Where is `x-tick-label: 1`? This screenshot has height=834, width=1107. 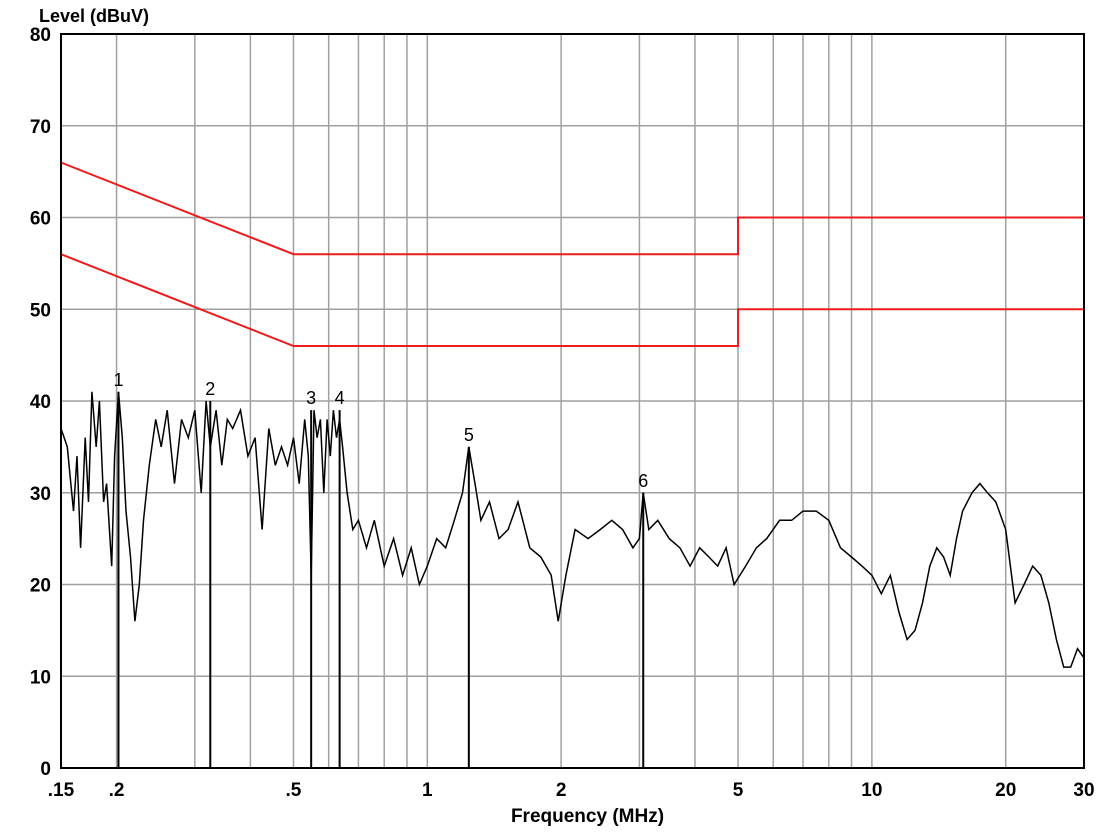
x-tick-label: 1 is located at coordinates (427, 790).